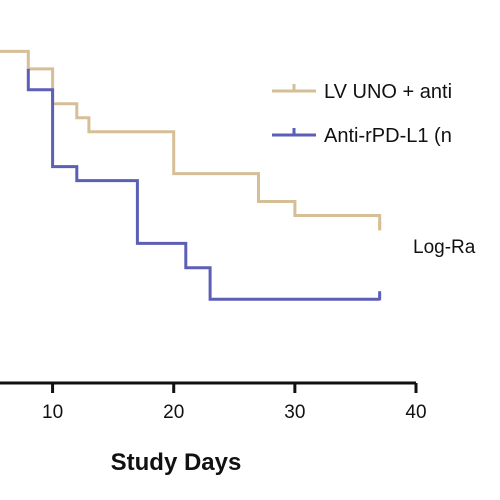  What do you see at coordinates (415, 412) in the screenshot?
I see `x-tick-label: 40` at bounding box center [415, 412].